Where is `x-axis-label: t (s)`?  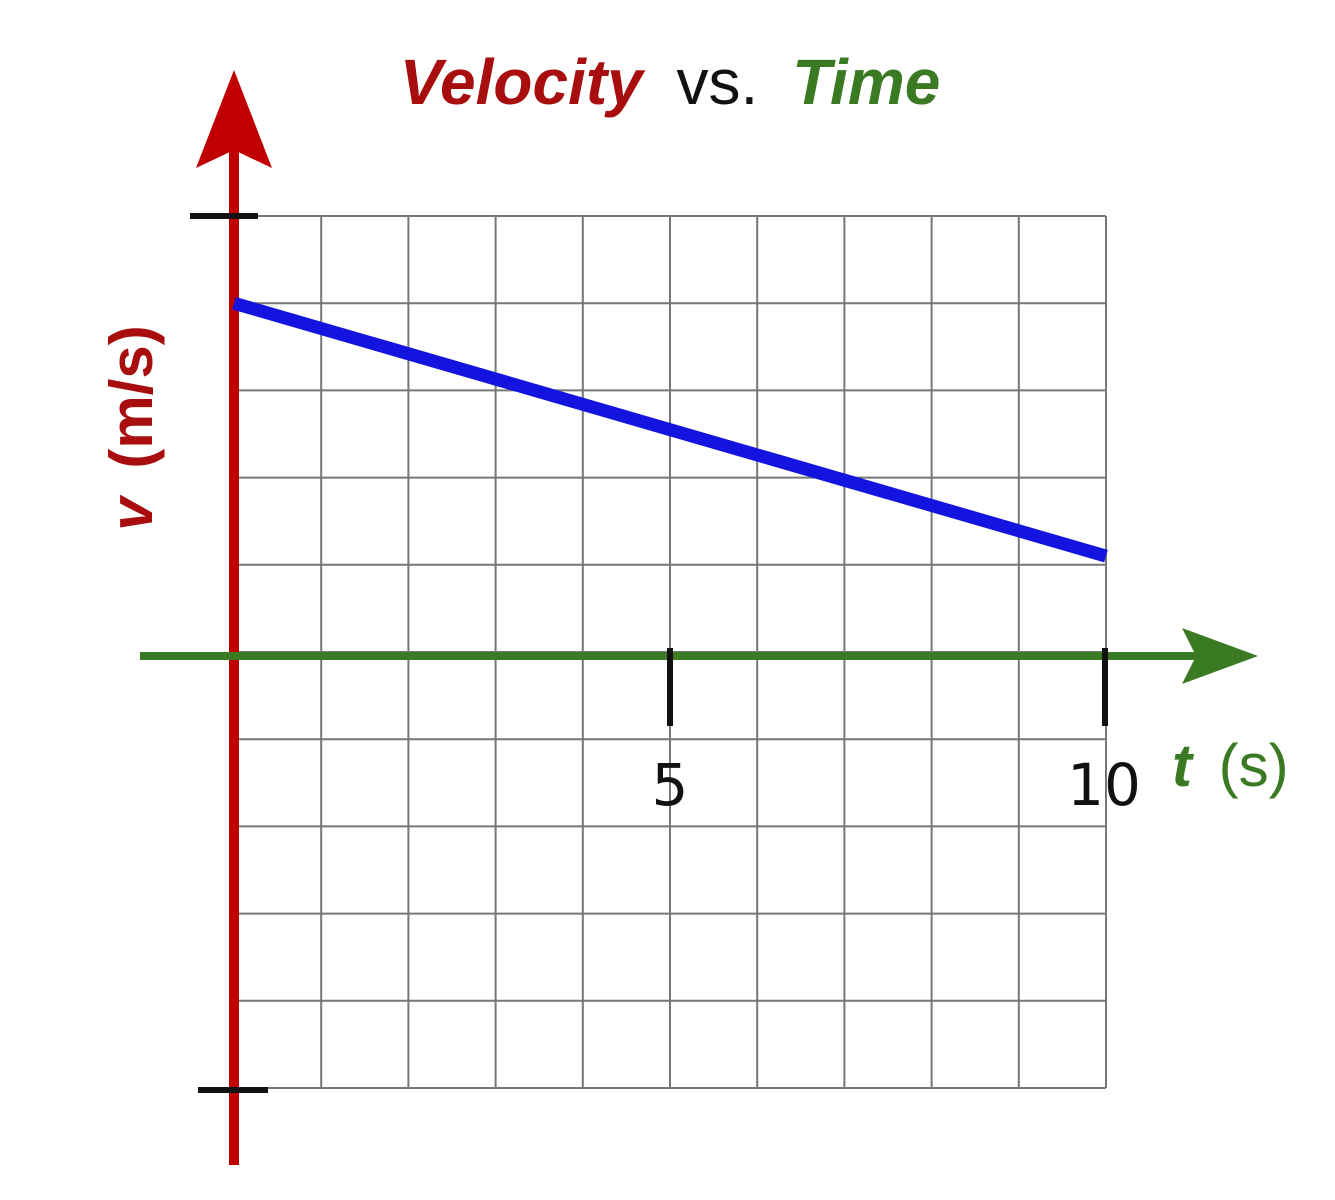 x-axis-label: t (s) is located at coordinates (1230, 765).